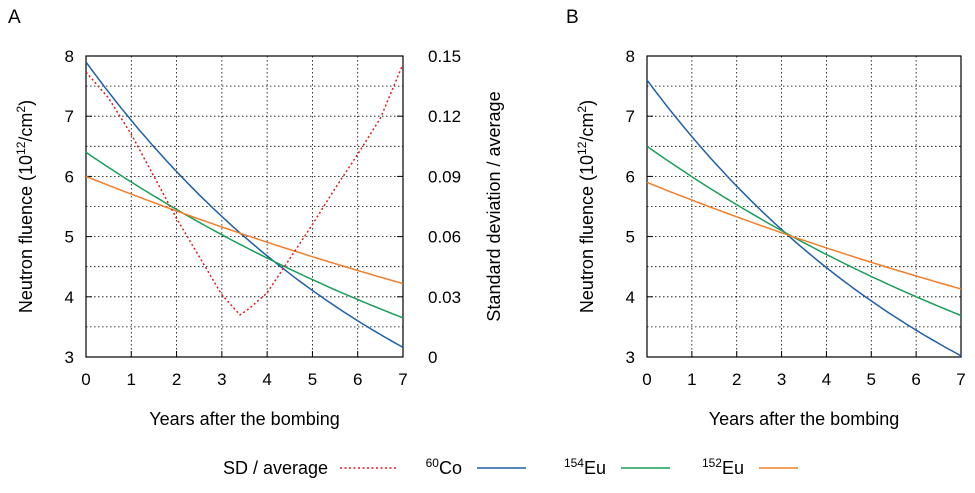 The image size is (975, 493). I want to click on y2-tick-label: 0.03, so click(444, 297).